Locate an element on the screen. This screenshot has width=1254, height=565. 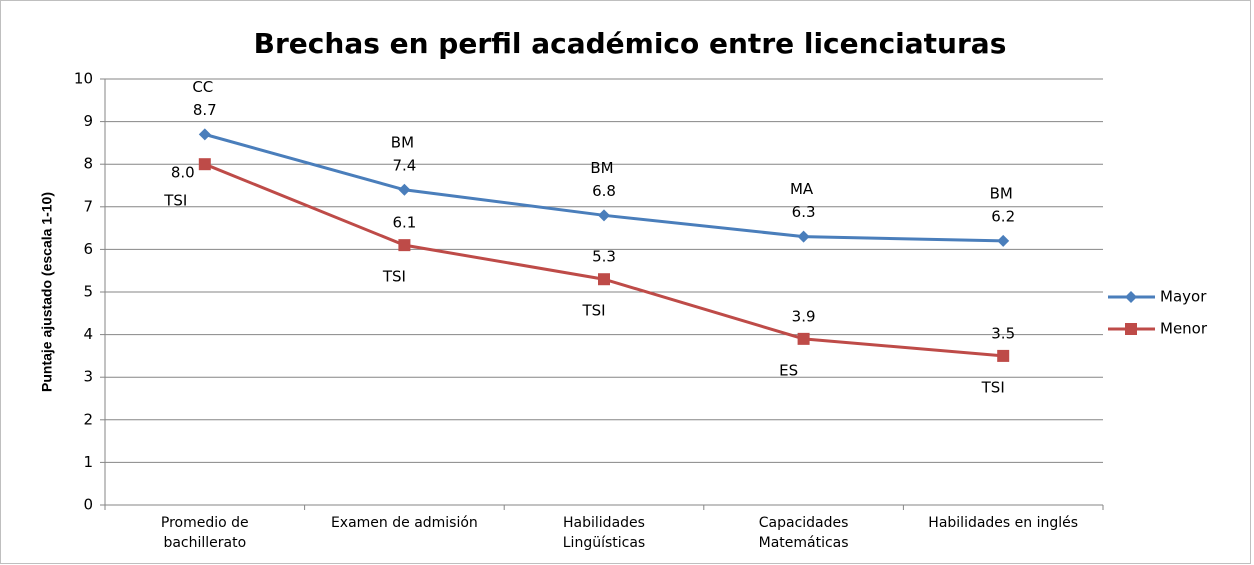
data-label: 8.0 is located at coordinates (183, 173).